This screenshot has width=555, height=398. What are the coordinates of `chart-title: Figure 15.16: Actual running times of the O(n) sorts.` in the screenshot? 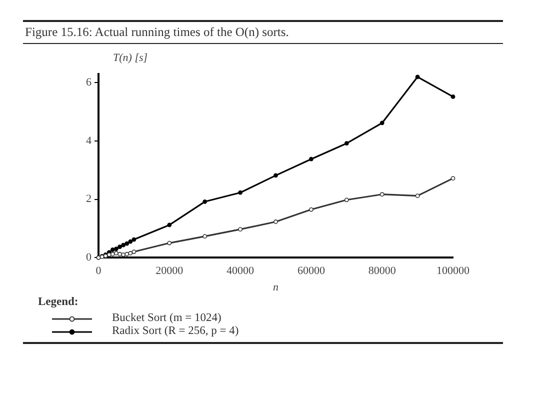 It's located at (157, 32).